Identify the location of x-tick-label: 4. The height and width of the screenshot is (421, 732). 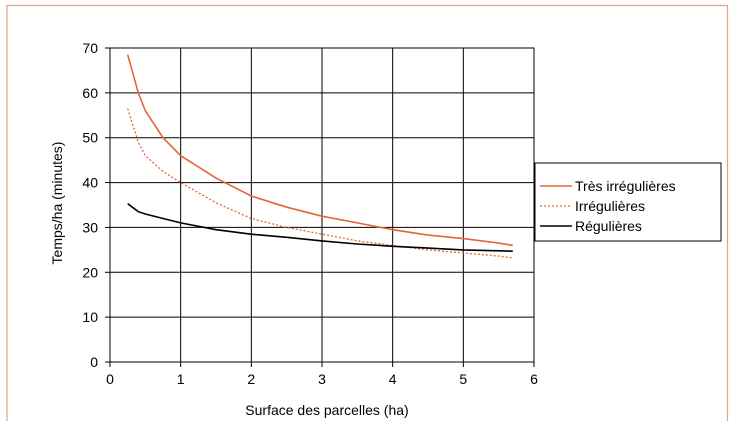
(393, 379).